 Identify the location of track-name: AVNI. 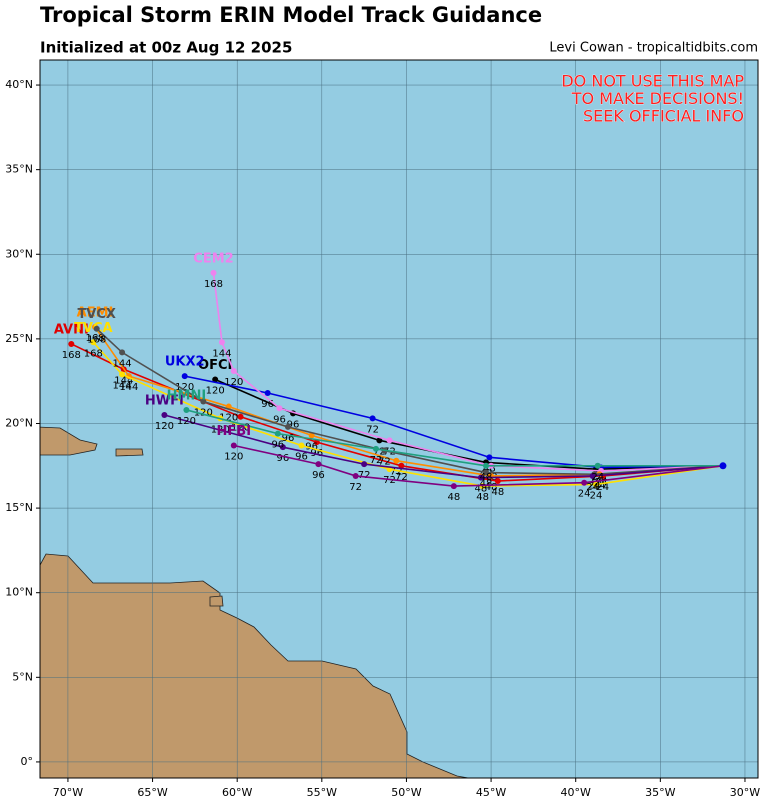
(71, 329).